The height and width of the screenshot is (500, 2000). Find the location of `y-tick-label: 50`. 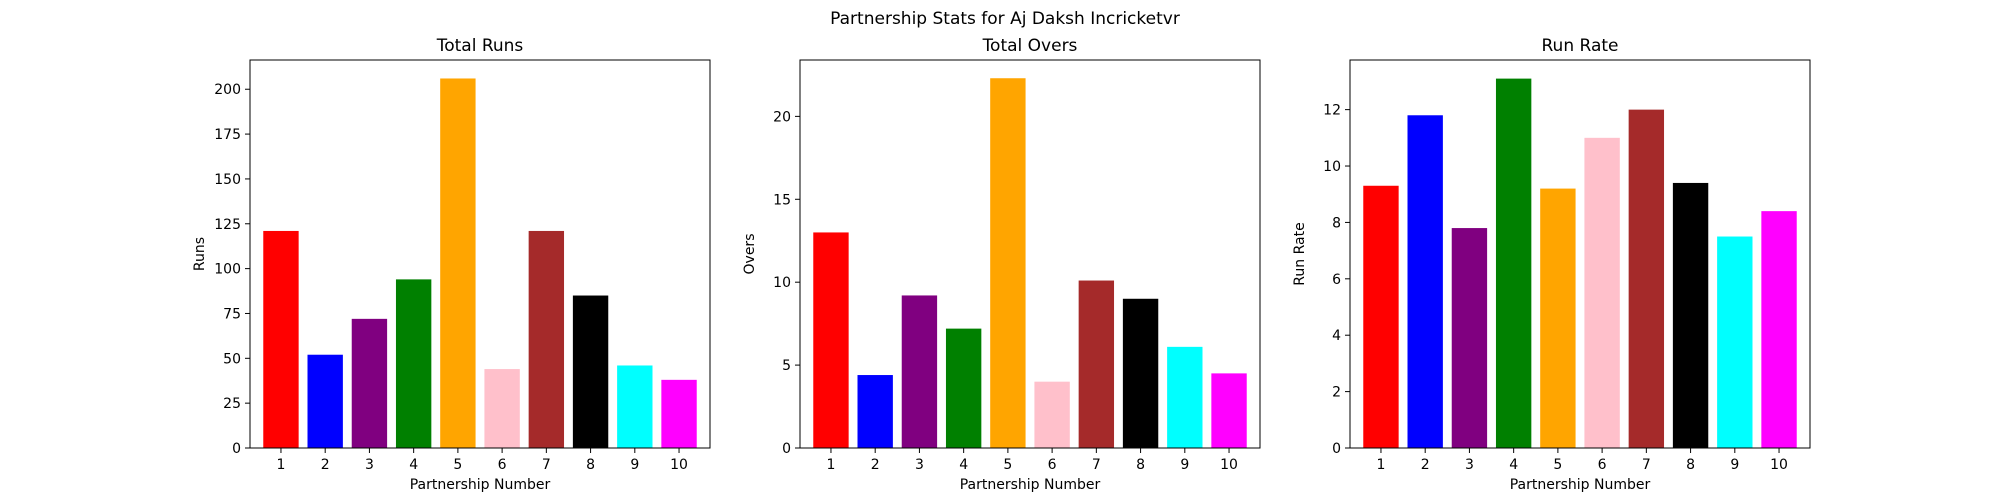

y-tick-label: 50 is located at coordinates (232, 359).